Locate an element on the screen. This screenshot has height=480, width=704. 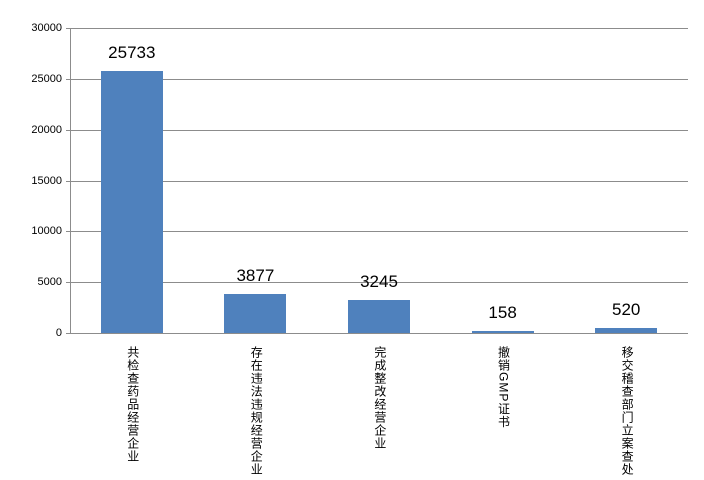
bar-value-label: 158 is located at coordinates (502, 313).